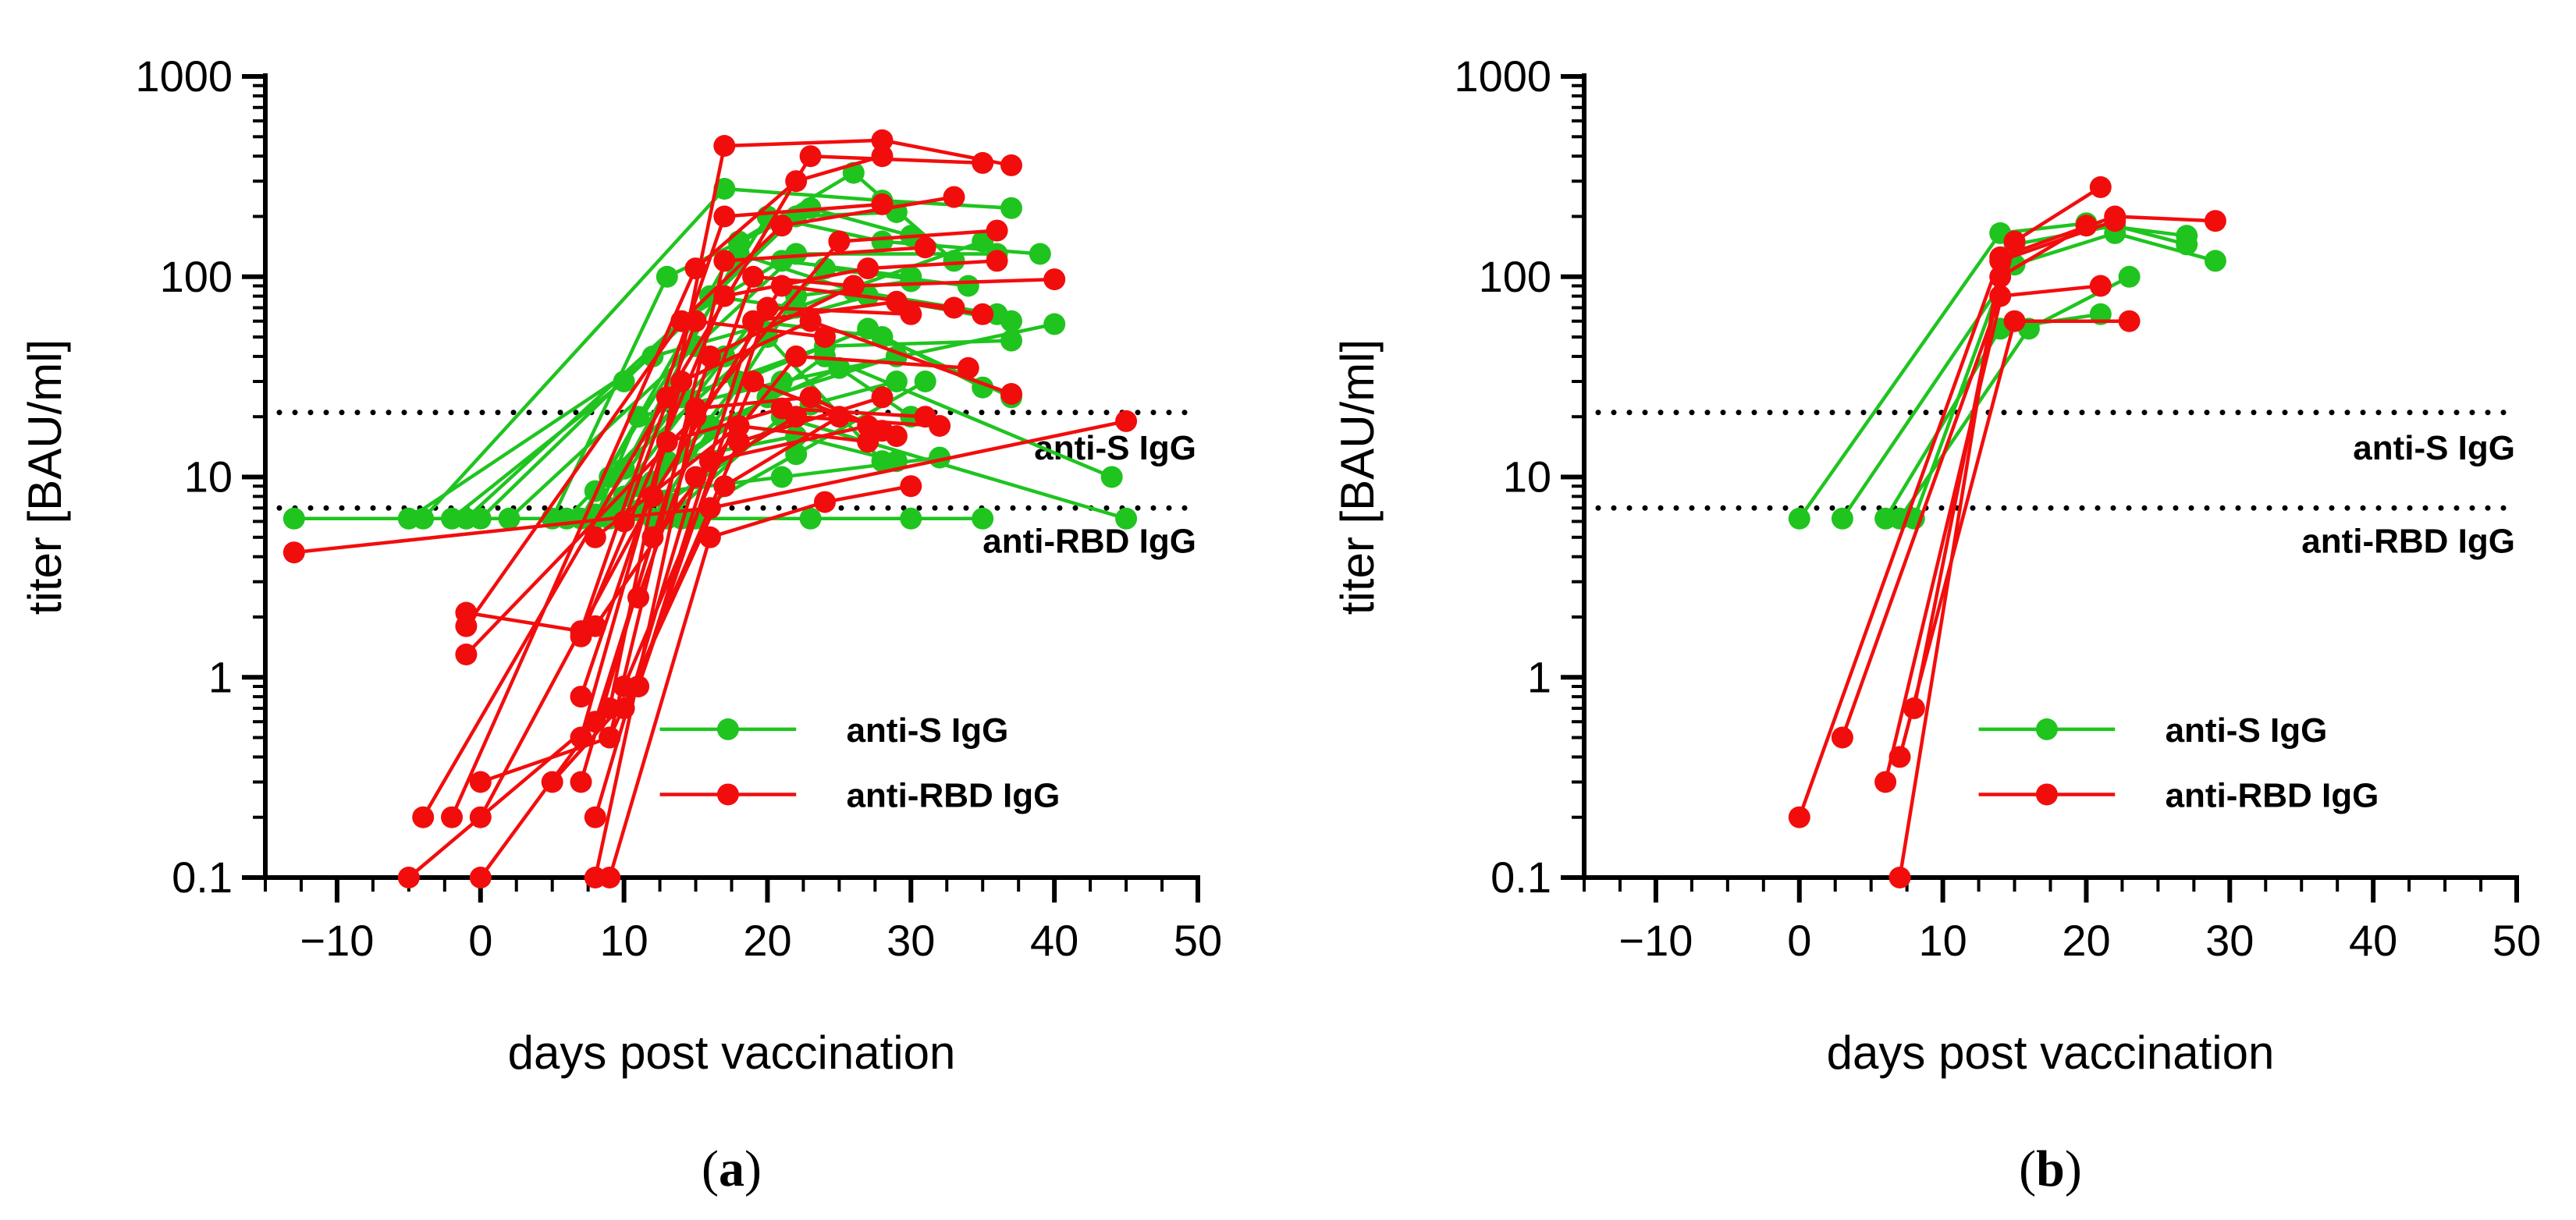 Image resolution: width=2576 pixels, height=1220 pixels. What do you see at coordinates (767, 940) in the screenshot?
I see `panel-a-x-tick-label: 20` at bounding box center [767, 940].